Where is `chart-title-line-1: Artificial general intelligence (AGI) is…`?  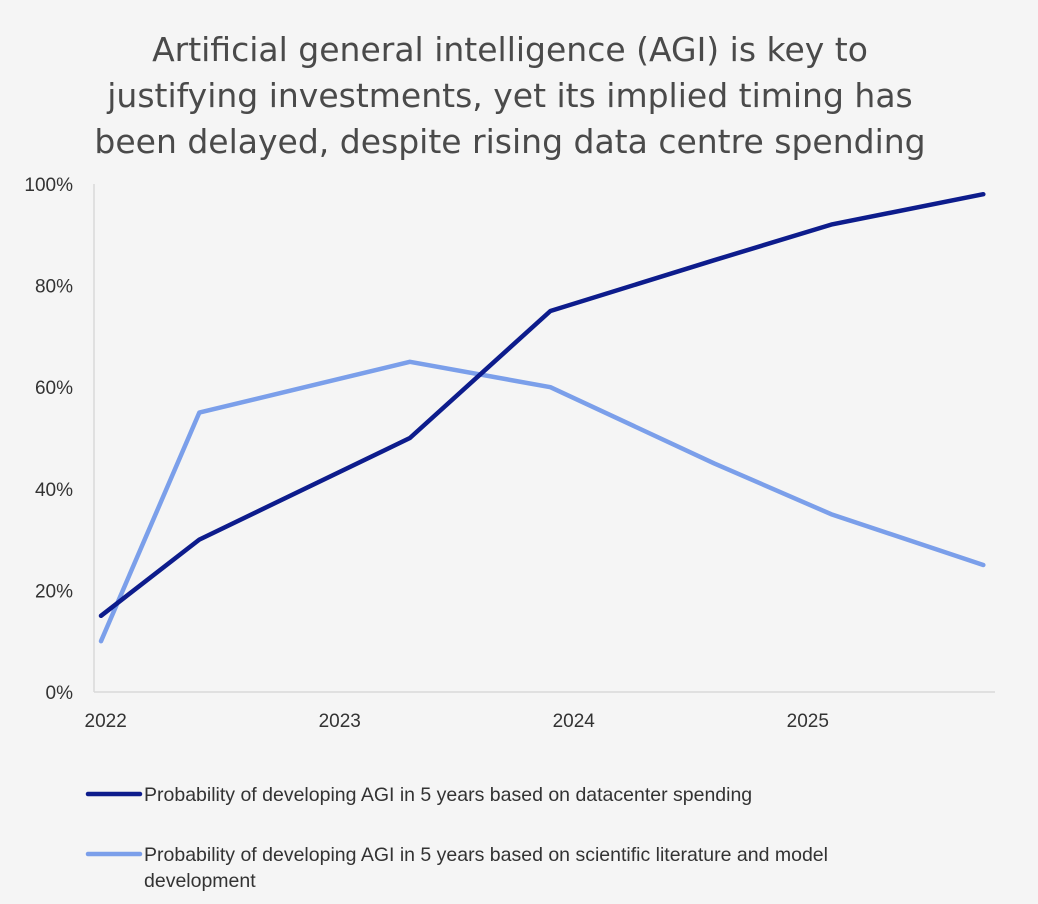
chart-title-line-1: Artificial general intelligence (AGI) is… is located at coordinates (510, 49).